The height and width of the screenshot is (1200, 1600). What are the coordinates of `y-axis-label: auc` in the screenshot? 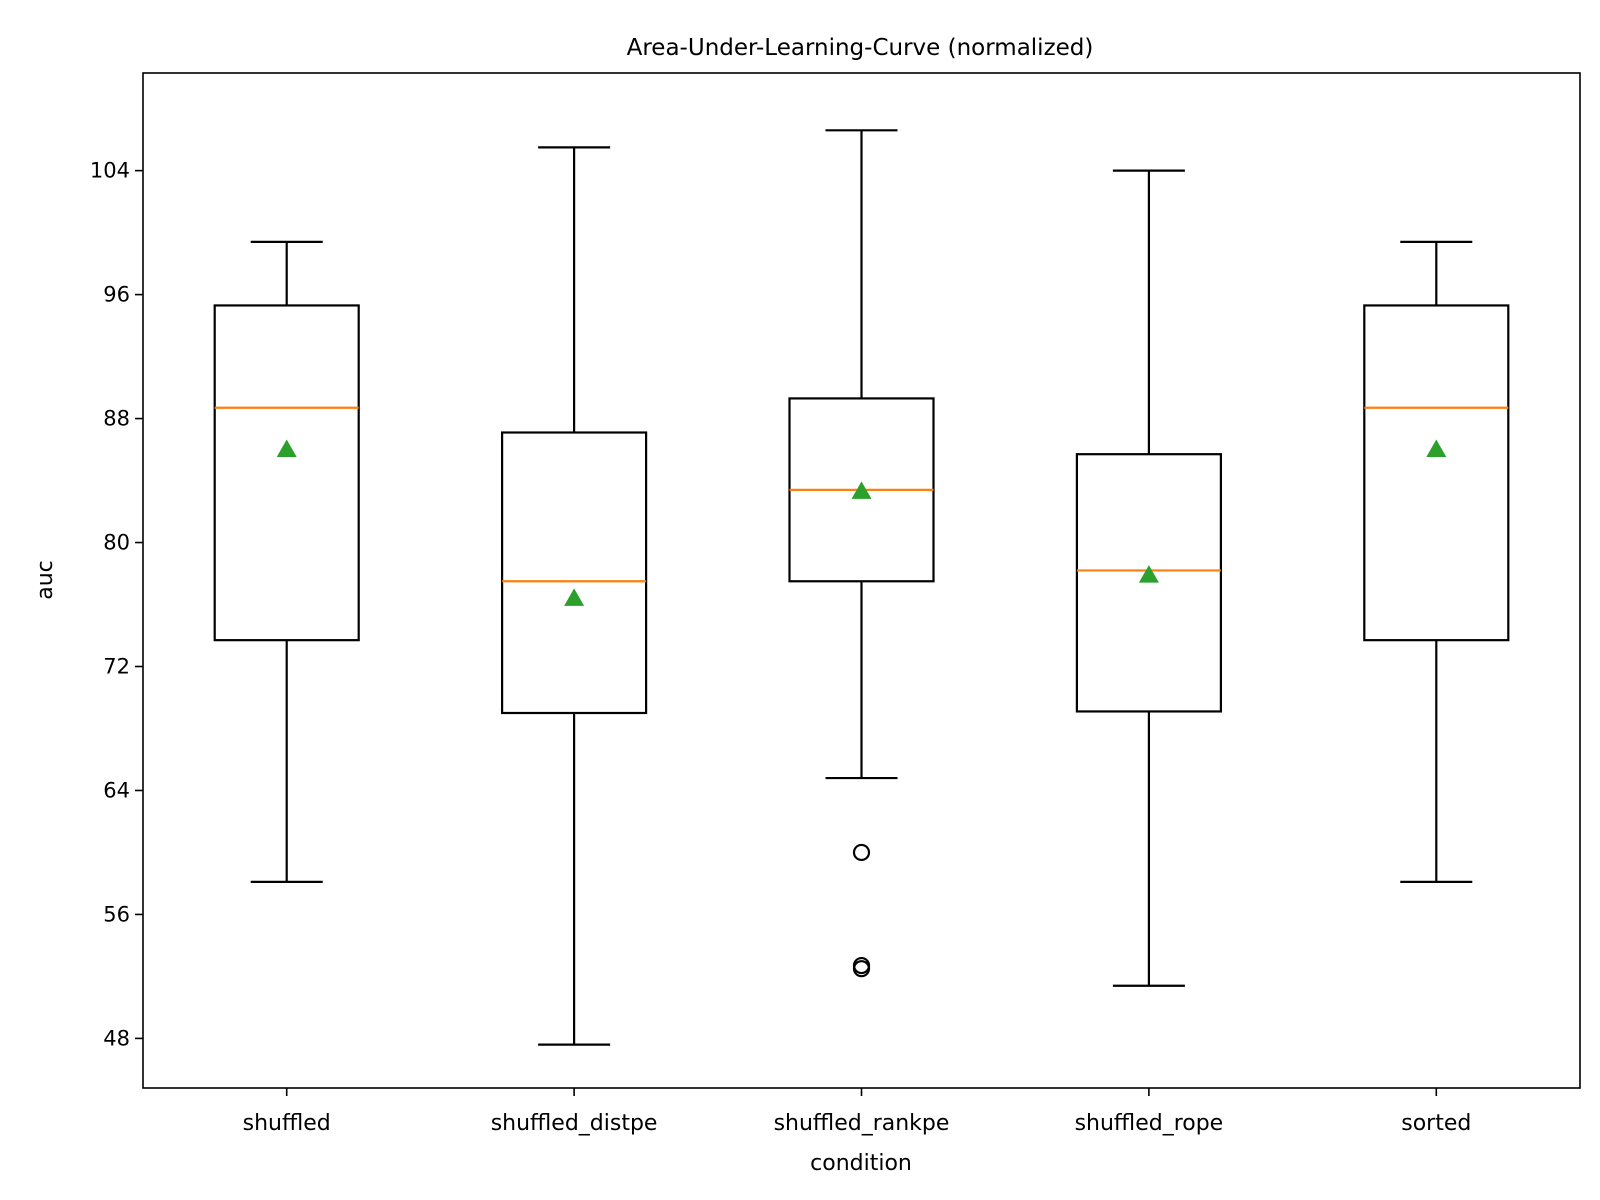 It's located at (45, 580).